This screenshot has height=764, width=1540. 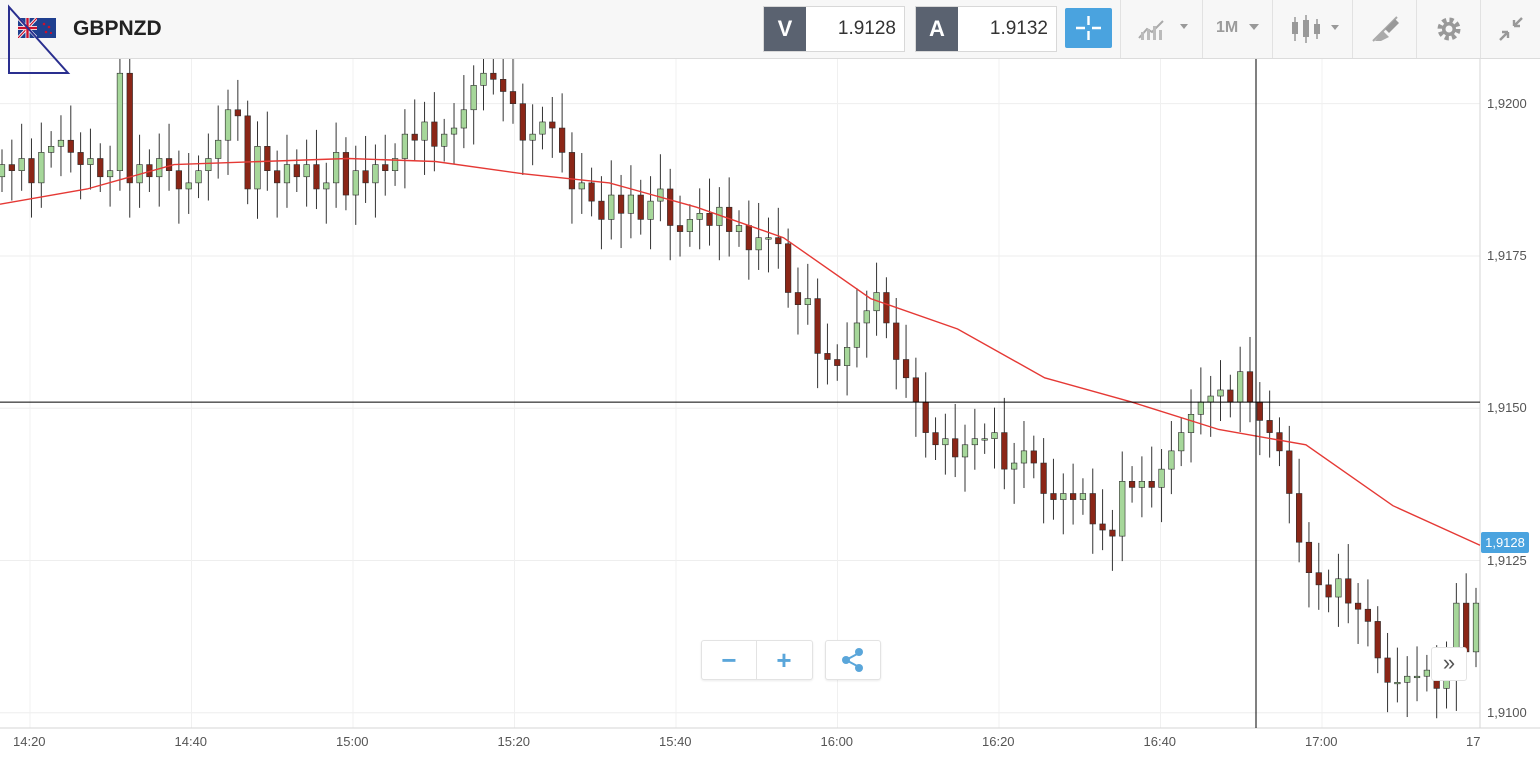 I want to click on zoom-in-button: +, so click(x=784, y=660).